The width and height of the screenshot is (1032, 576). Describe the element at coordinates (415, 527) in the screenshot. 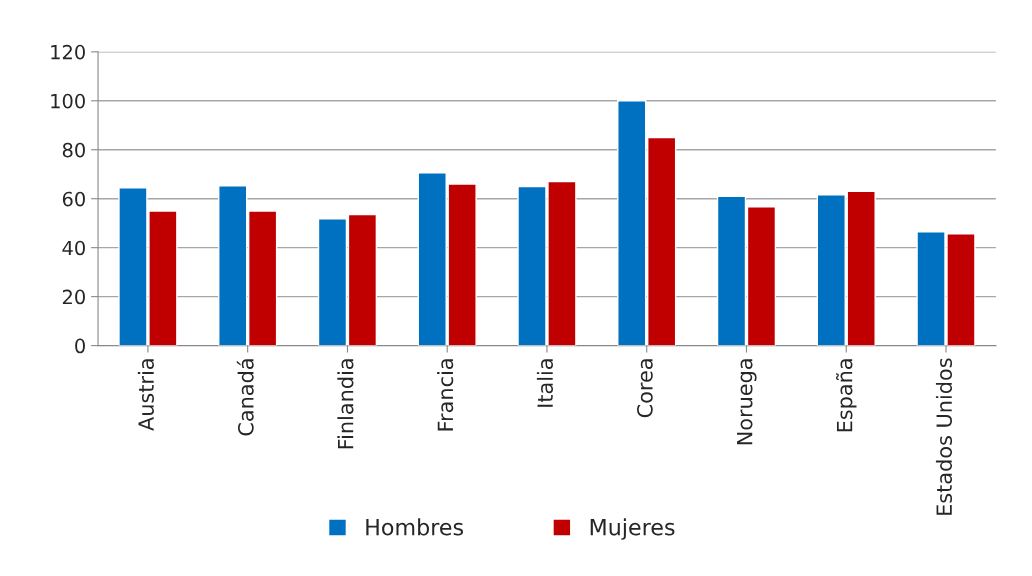

I see `legend-label: Hombres` at that location.